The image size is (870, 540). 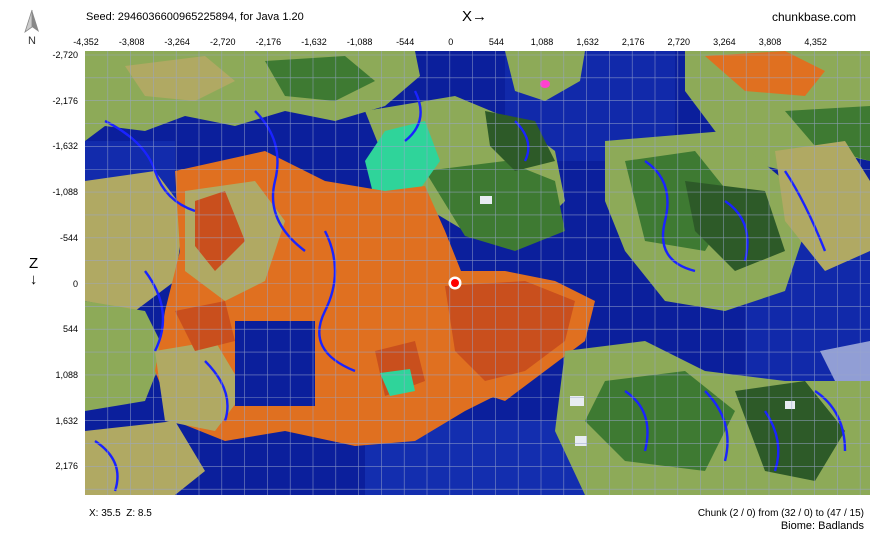 What do you see at coordinates (70, 329) in the screenshot?
I see `z-tick-label: 544` at bounding box center [70, 329].